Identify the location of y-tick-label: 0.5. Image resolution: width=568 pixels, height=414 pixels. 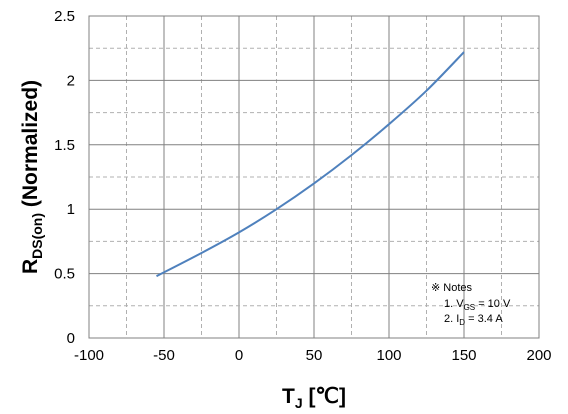
(64, 274).